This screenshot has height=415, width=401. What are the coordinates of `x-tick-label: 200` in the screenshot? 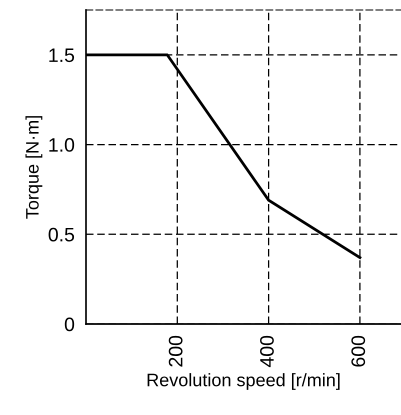 It's located at (175, 351).